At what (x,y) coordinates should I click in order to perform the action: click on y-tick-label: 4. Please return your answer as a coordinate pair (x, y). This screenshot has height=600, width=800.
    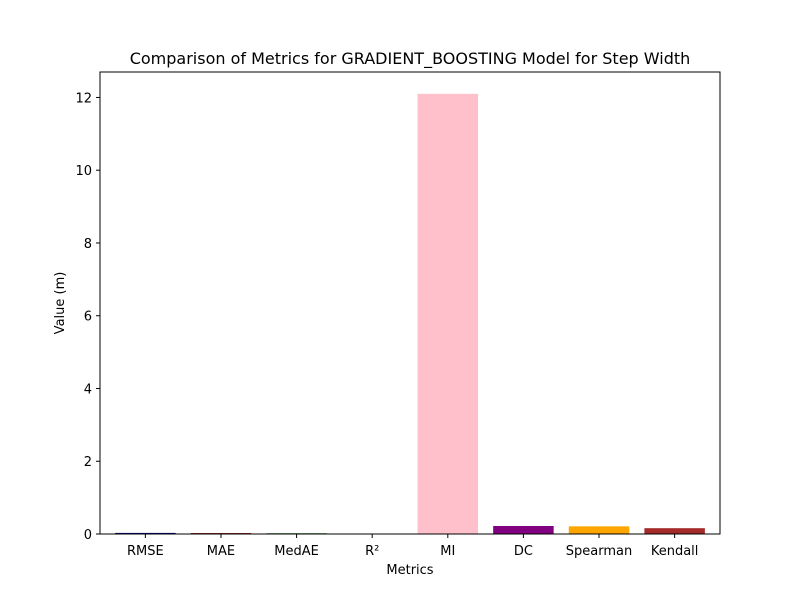
    Looking at the image, I should click on (88, 389).